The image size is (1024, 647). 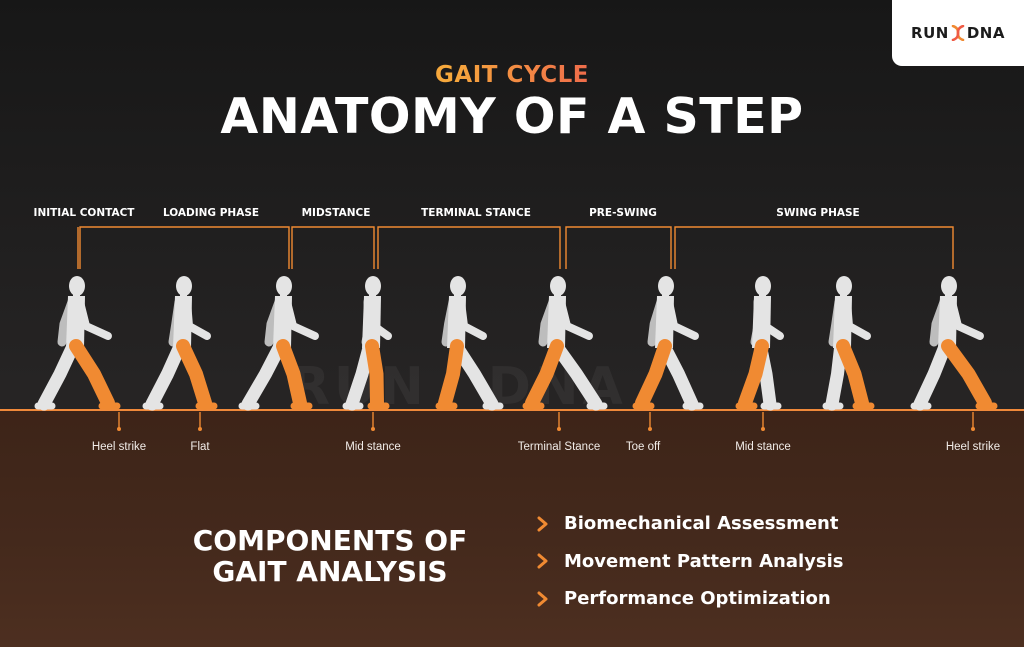 I want to click on components-heading: COMPONENTS OF GAIT ANALYSIS, so click(x=330, y=556).